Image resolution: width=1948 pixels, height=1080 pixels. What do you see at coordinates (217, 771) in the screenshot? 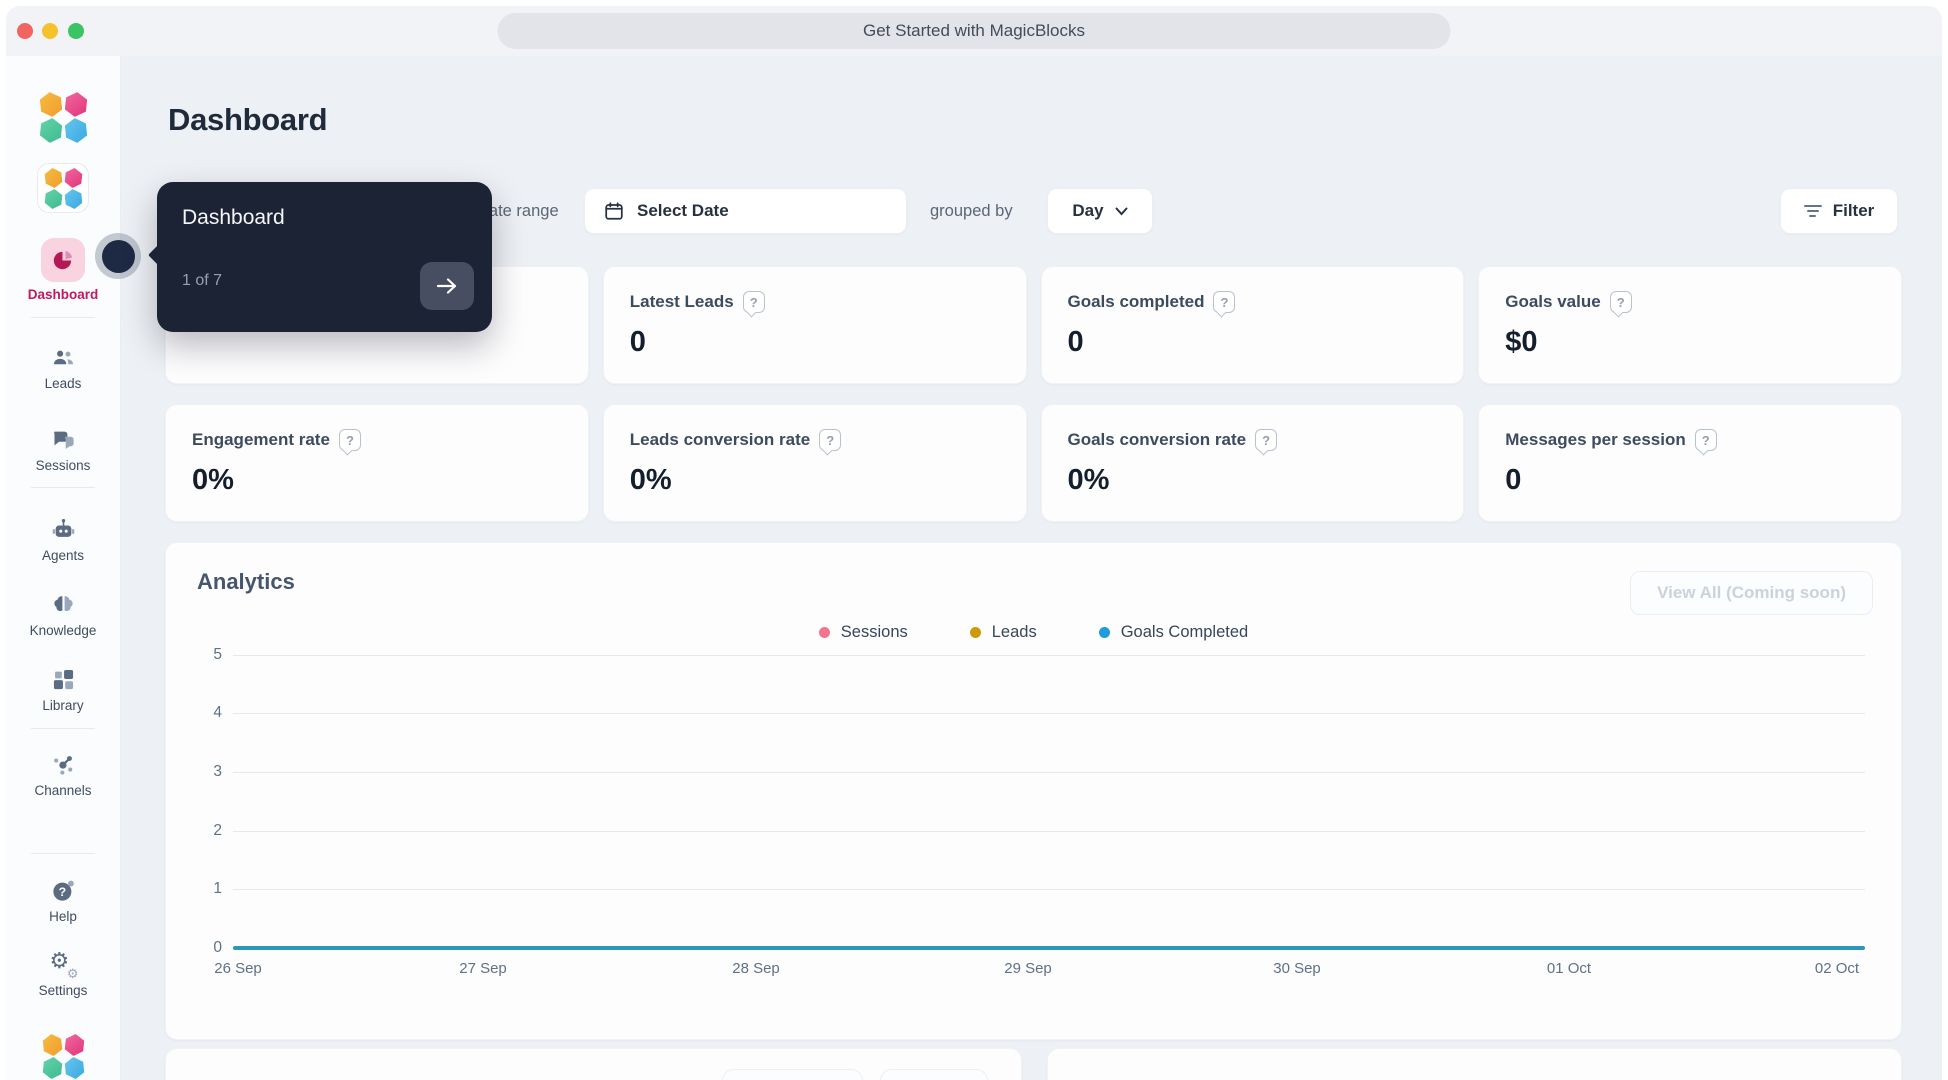
I see `y-tick: 3` at bounding box center [217, 771].